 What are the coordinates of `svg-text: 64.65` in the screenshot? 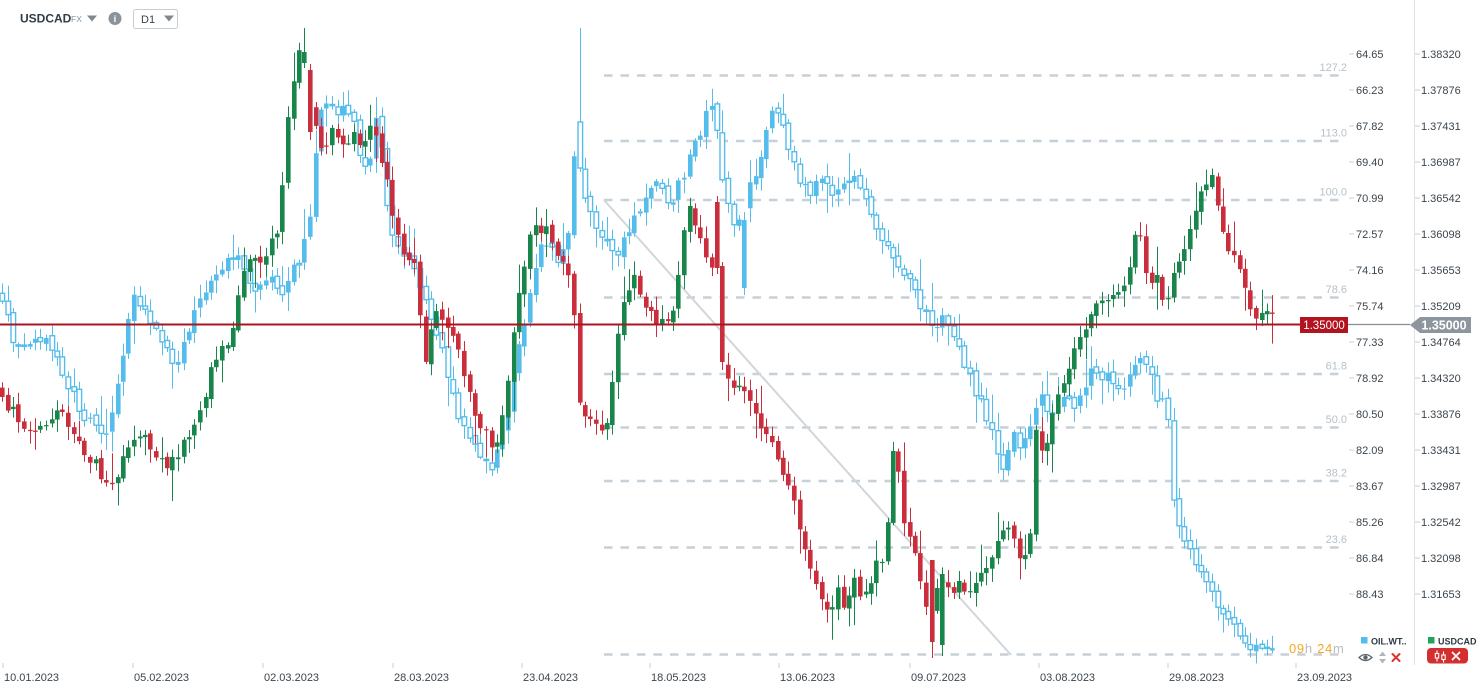 It's located at (1370, 55).